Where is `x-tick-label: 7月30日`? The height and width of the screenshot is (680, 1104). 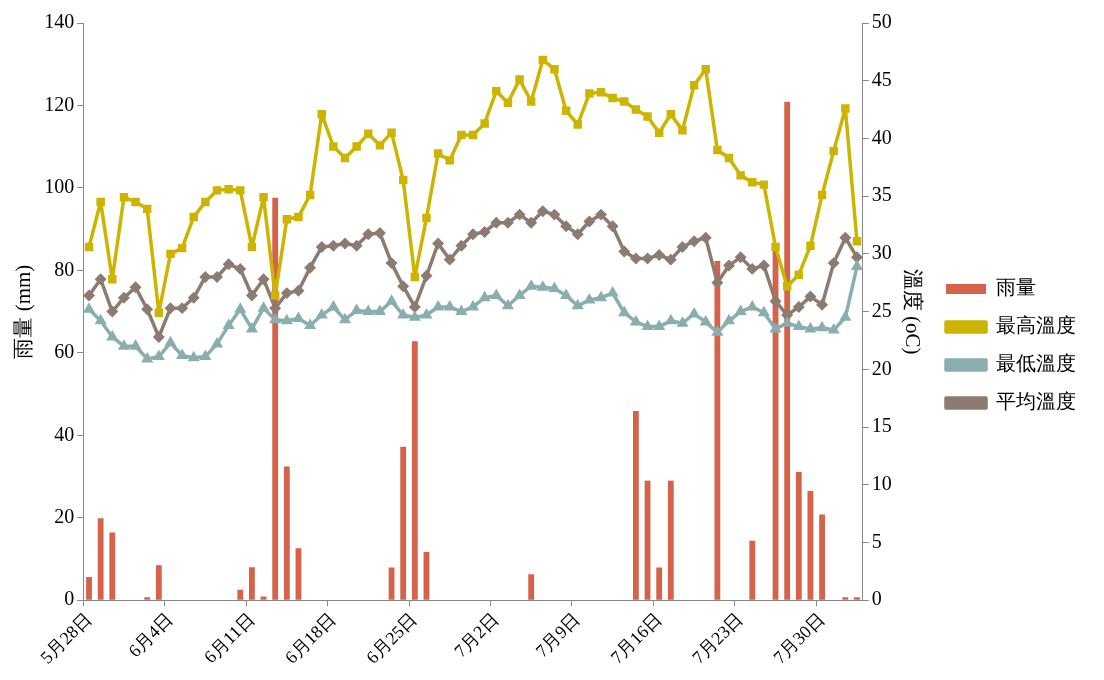
x-tick-label: 7月30日 is located at coordinates (799, 638).